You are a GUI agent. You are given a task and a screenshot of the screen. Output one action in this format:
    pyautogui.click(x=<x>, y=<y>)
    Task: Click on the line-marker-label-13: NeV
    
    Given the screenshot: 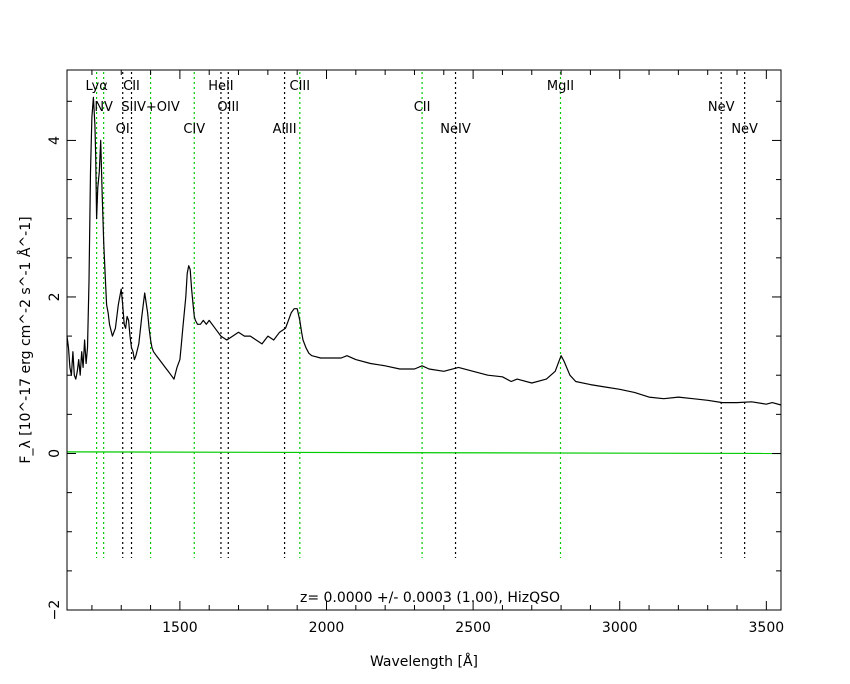 What is the action you would take?
    pyautogui.click(x=721, y=107)
    